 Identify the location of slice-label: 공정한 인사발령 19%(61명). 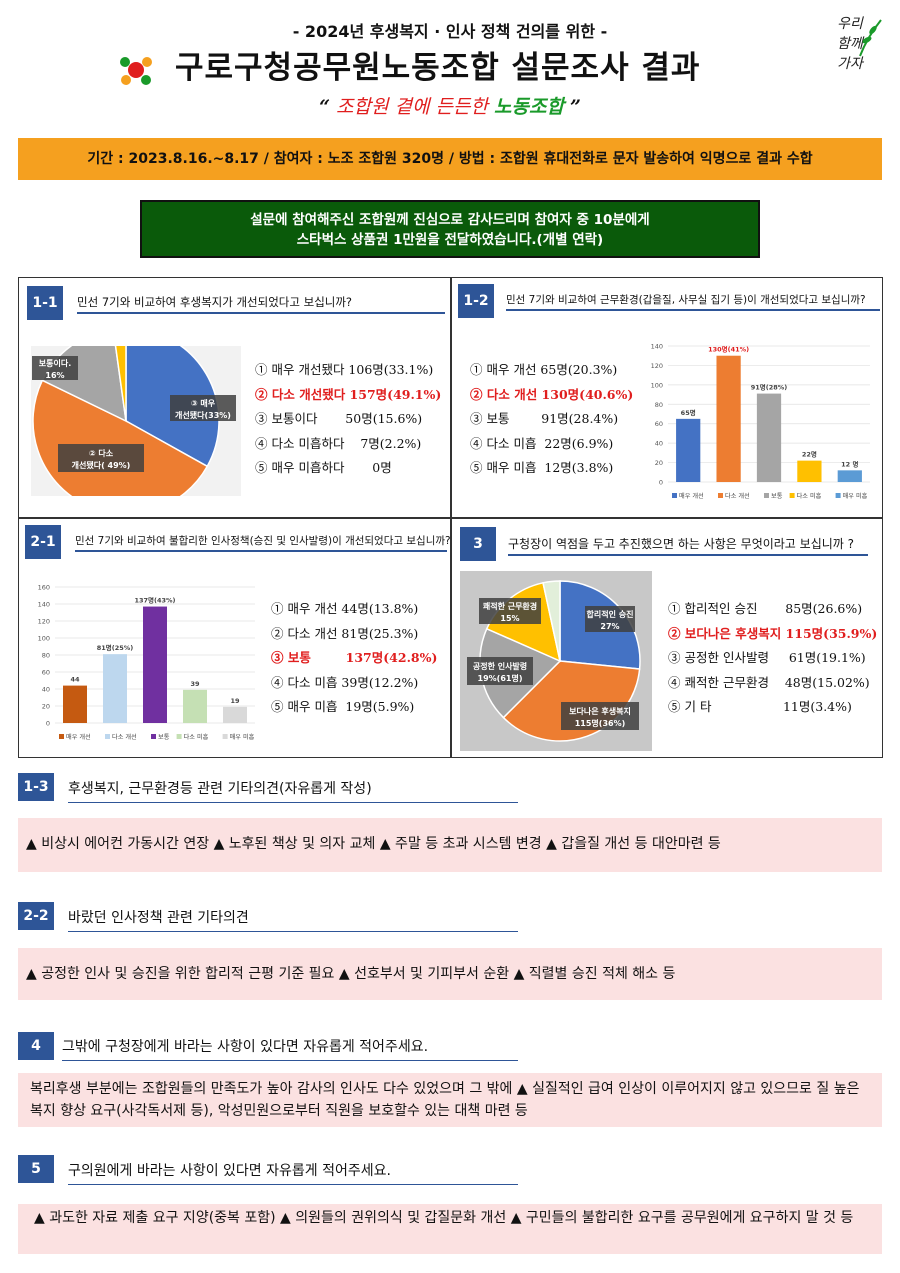
(500, 672).